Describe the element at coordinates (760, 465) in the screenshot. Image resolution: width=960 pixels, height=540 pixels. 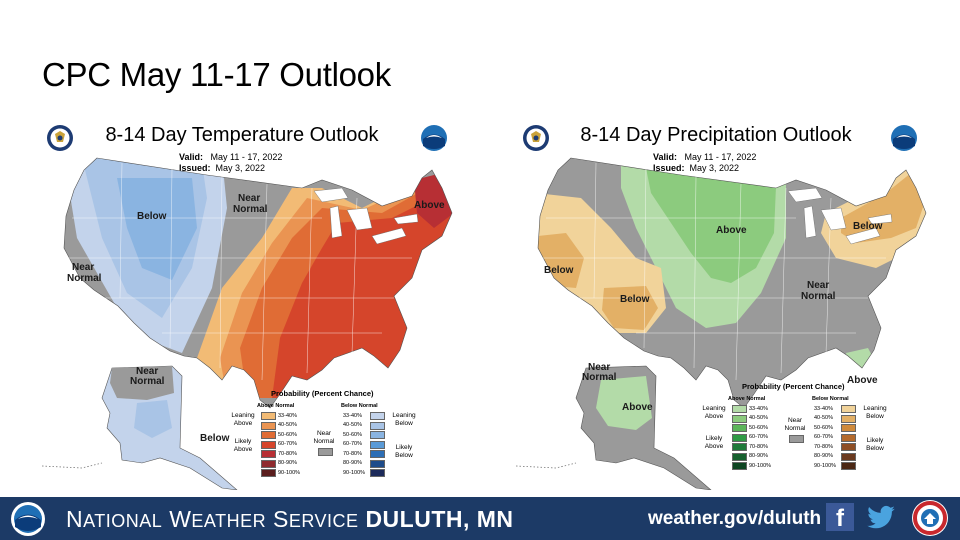
I see `legend-above-range: 90-100%` at that location.